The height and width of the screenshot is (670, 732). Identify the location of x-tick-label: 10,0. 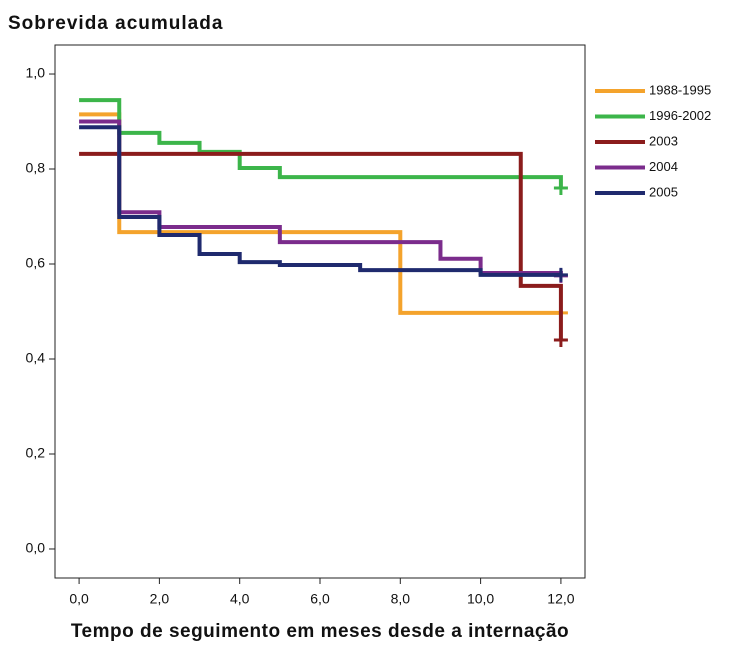
(480, 599).